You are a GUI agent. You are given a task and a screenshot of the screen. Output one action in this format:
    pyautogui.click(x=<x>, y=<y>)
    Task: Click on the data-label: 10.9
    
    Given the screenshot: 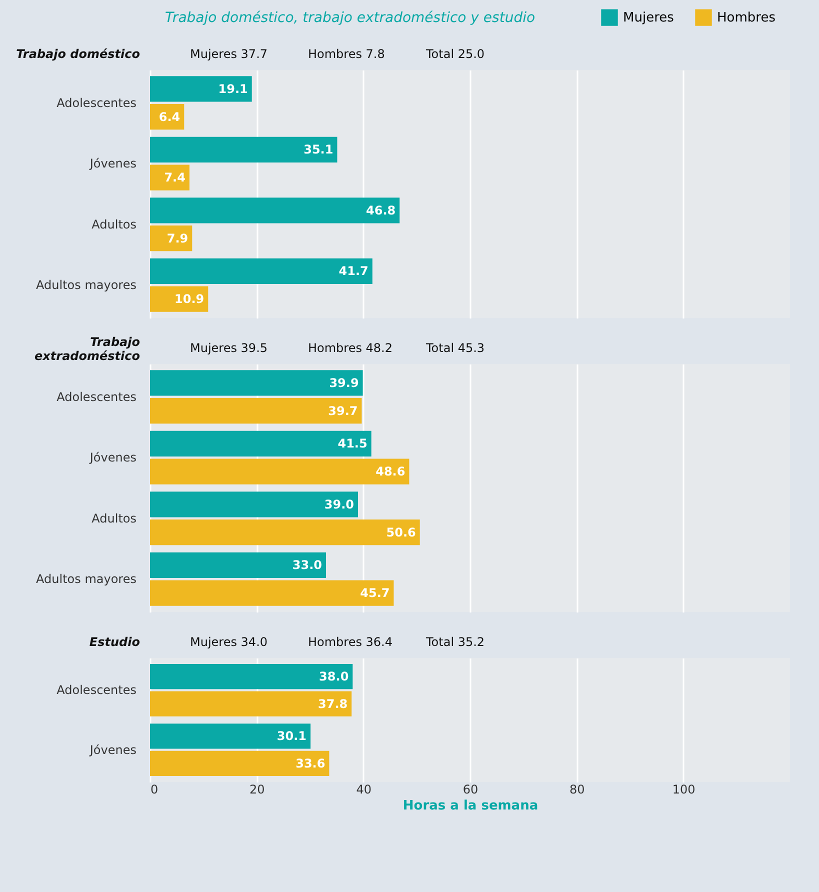 What is the action you would take?
    pyautogui.click(x=189, y=299)
    